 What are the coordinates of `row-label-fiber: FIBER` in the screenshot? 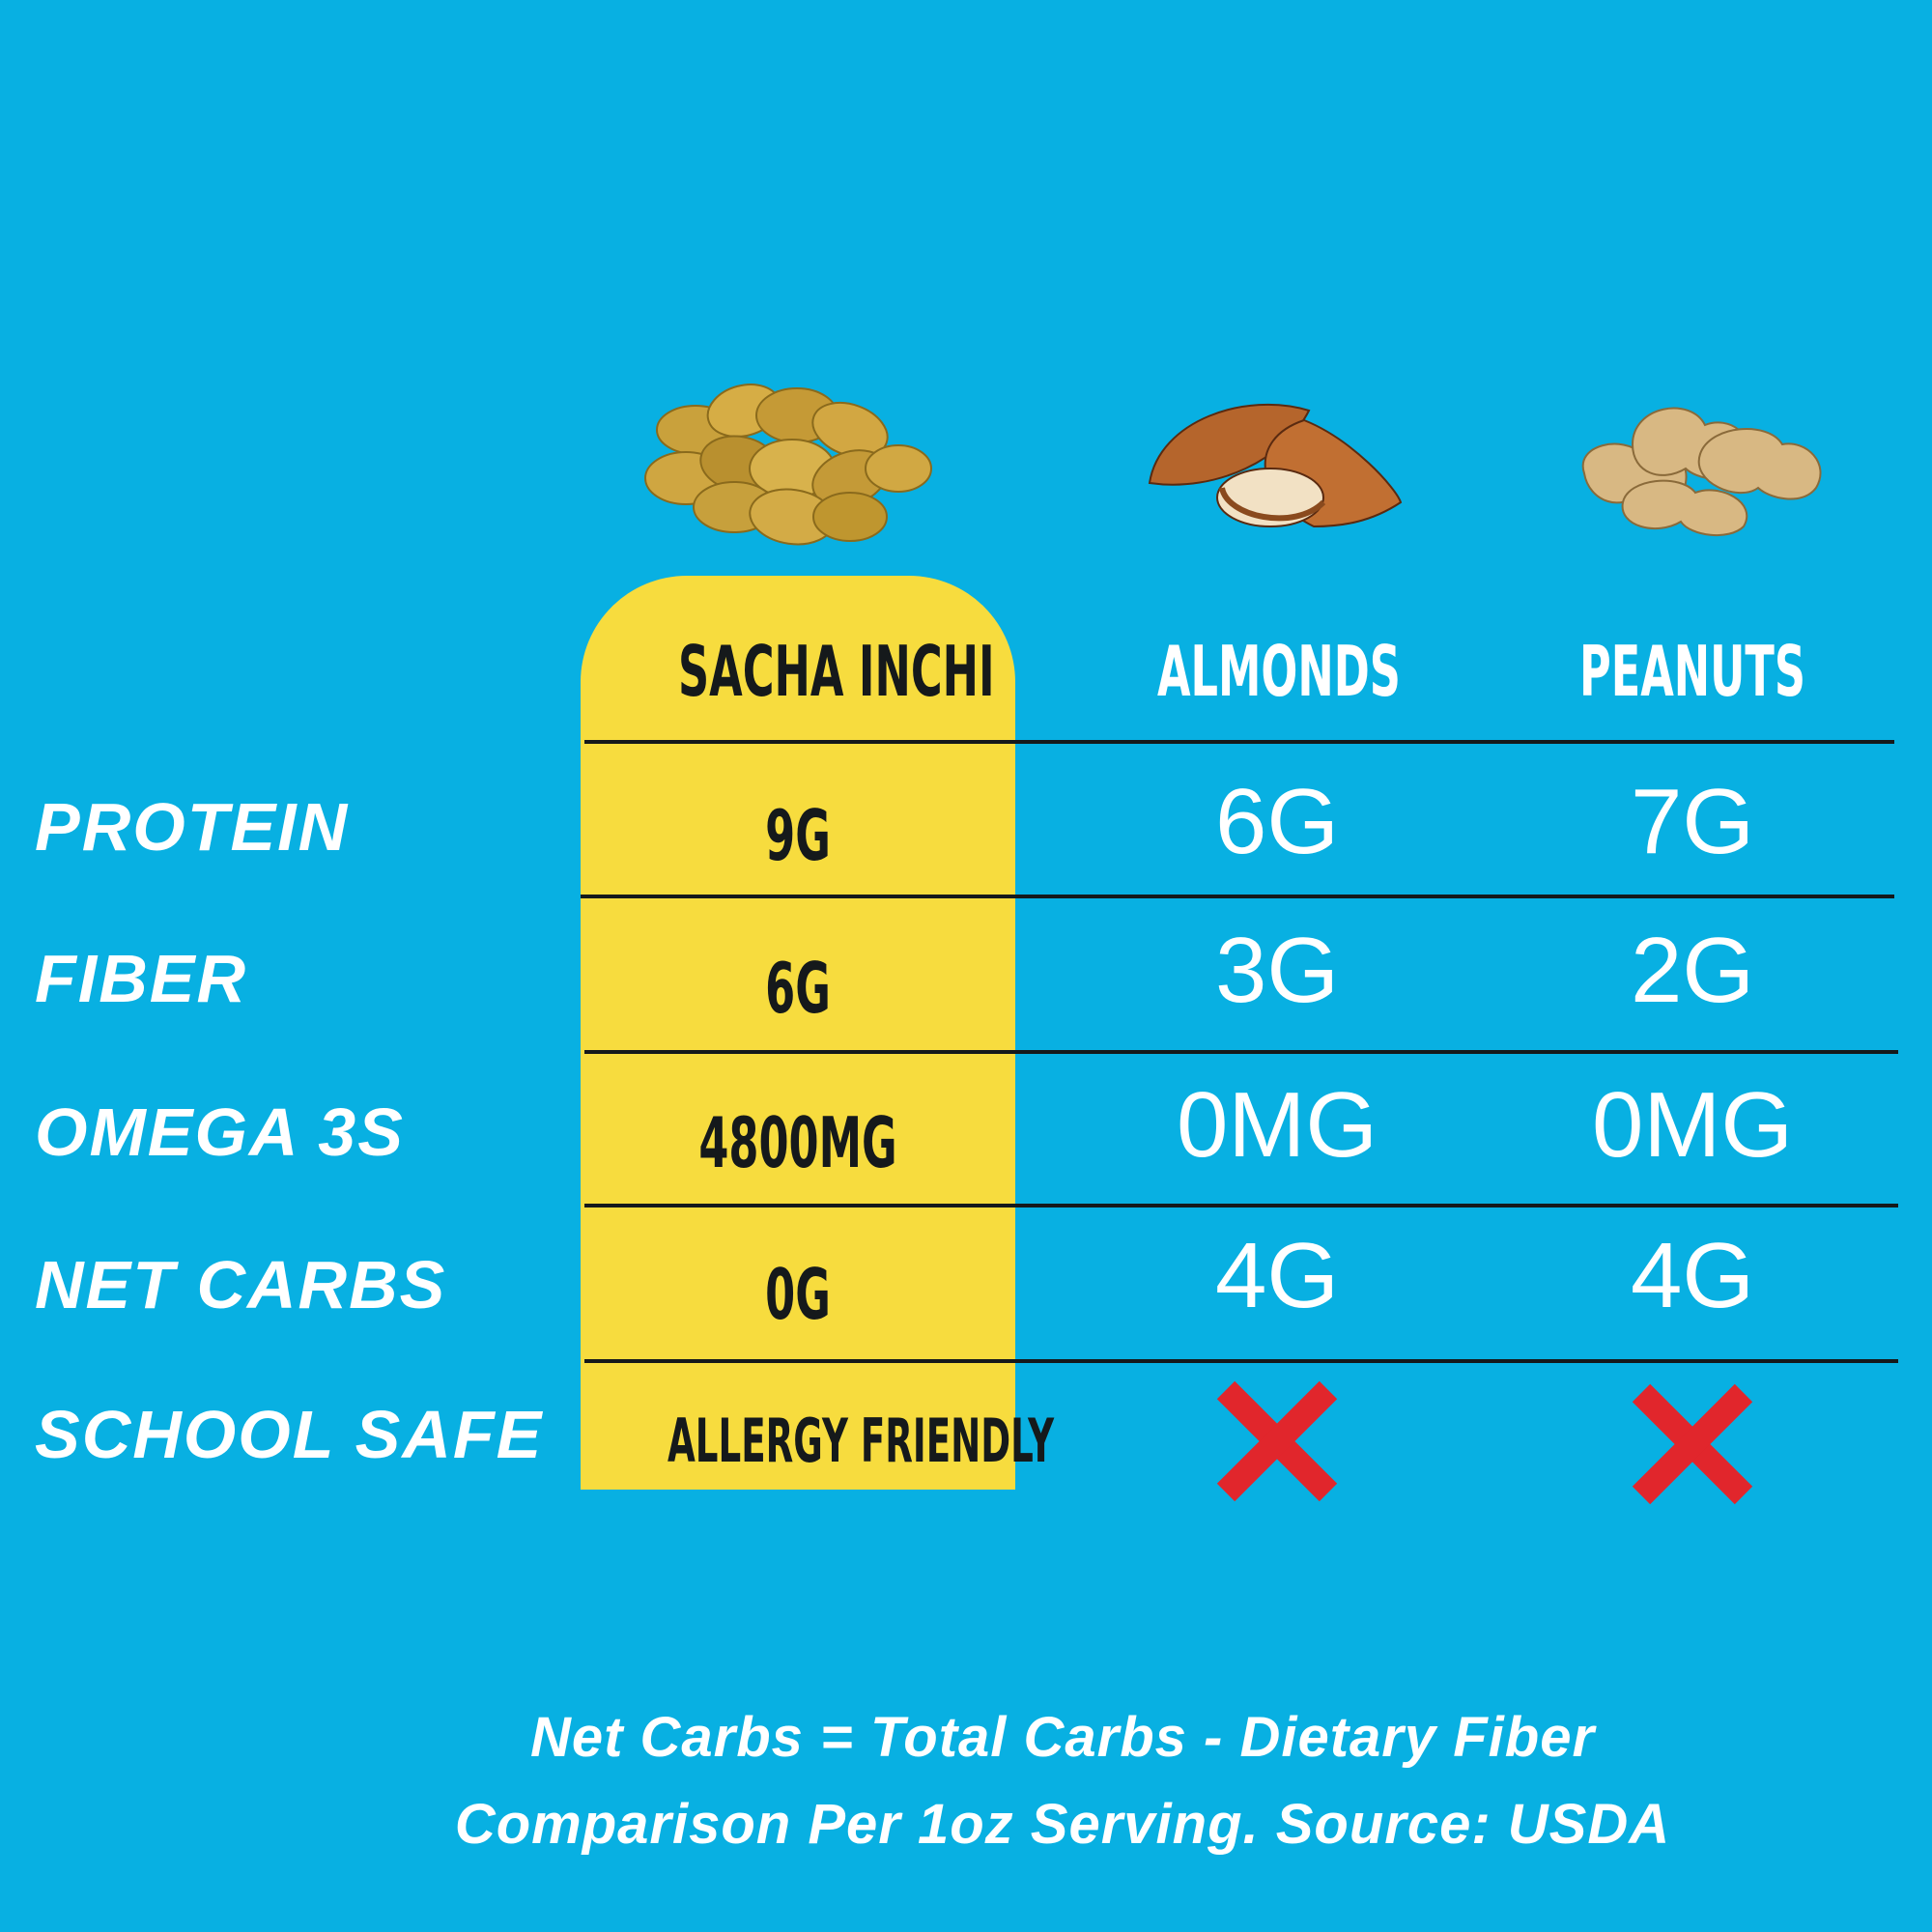 It's located at (141, 978).